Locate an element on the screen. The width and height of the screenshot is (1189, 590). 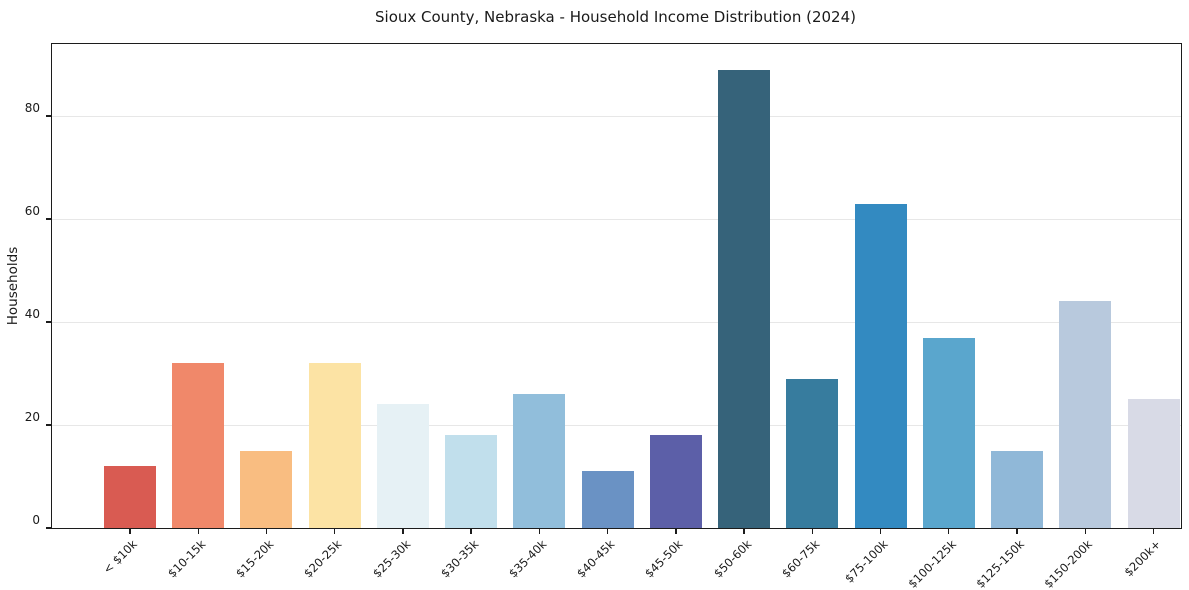
x-tick-label: $60-75k is located at coordinates (800, 559).